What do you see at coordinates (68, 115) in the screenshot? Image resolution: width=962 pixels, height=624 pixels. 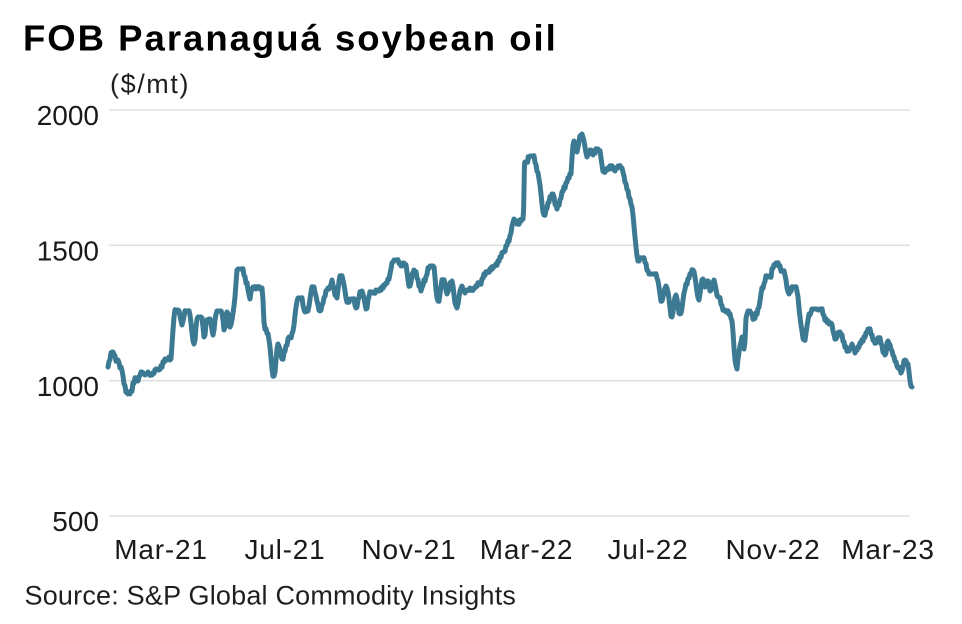 I see `svg-text: 2000` at bounding box center [68, 115].